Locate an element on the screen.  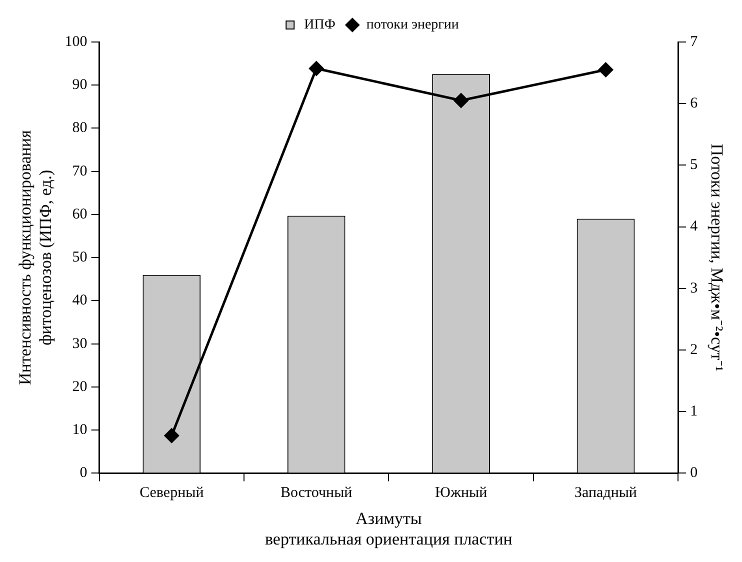
x-axis-title: Азимуты вертикальная ориентация пластин is located at coordinates (388, 528).